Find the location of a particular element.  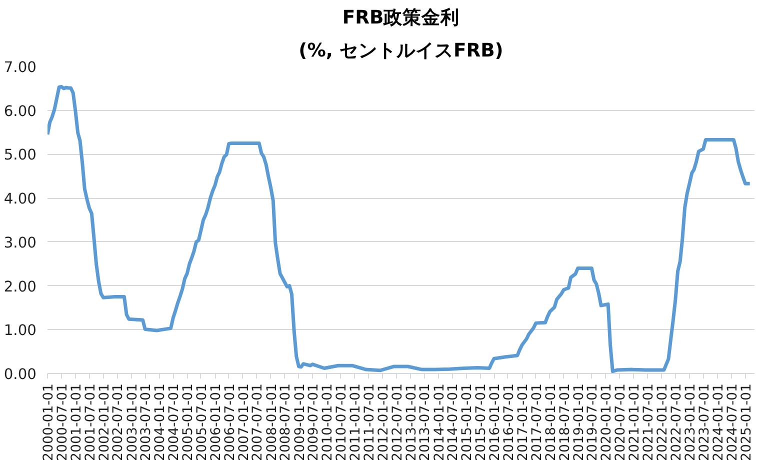

x-tick-label: 2023-01-01 is located at coordinates (690, 422).